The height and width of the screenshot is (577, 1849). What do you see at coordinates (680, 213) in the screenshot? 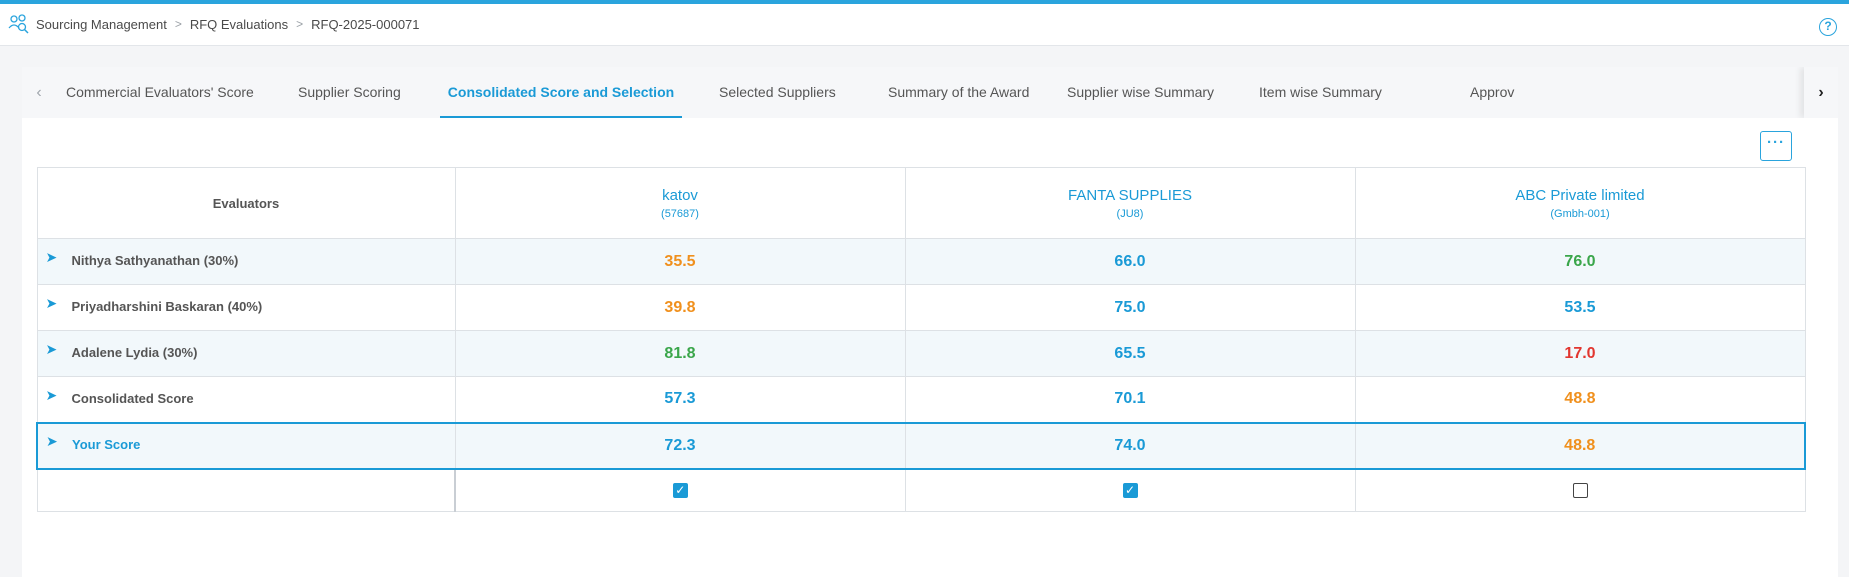
I see `supplier-code: (57687)` at bounding box center [680, 213].